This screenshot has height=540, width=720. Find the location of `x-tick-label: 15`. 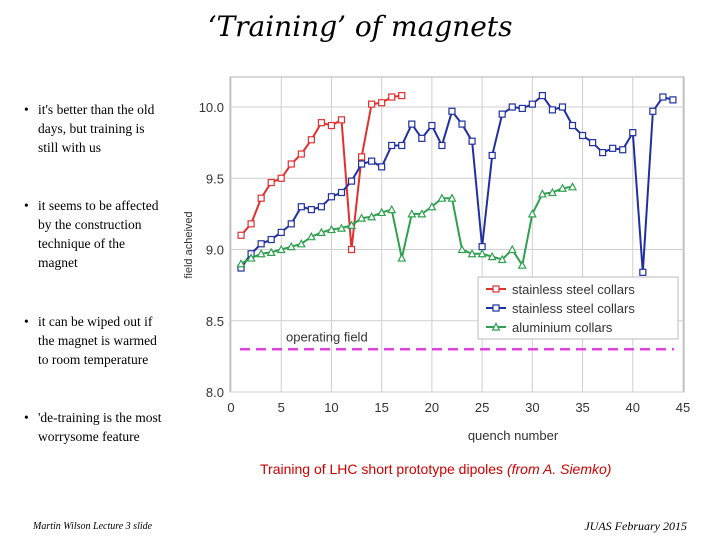

x-tick-label: 15 is located at coordinates (381, 407).